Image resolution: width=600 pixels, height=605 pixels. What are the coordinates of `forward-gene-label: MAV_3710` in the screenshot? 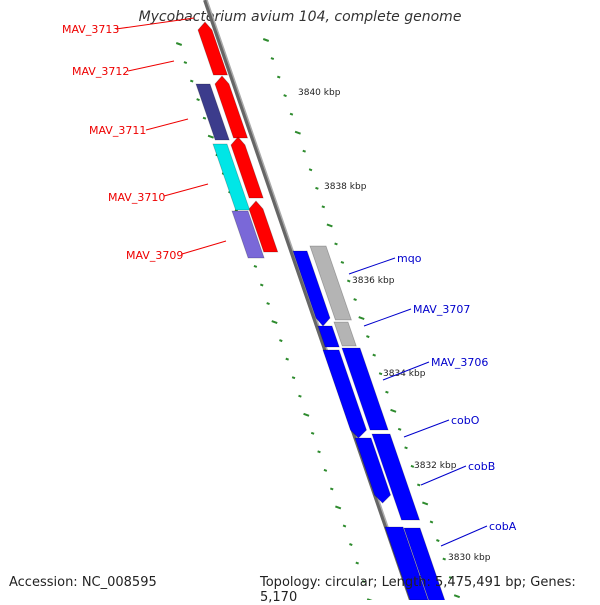 It's located at (136, 197).